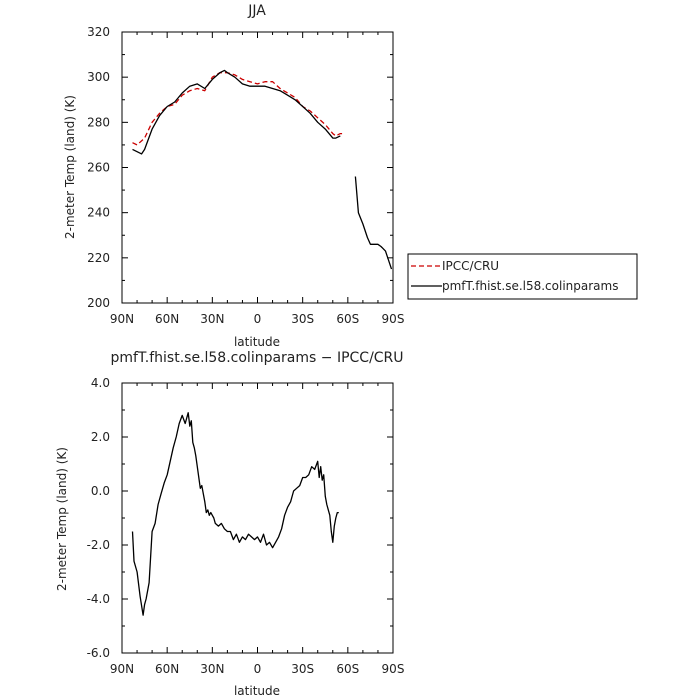 This screenshot has height=700, width=700. Describe the element at coordinates (302, 319) in the screenshot. I see `top-x-tick-label: 30S` at that location.